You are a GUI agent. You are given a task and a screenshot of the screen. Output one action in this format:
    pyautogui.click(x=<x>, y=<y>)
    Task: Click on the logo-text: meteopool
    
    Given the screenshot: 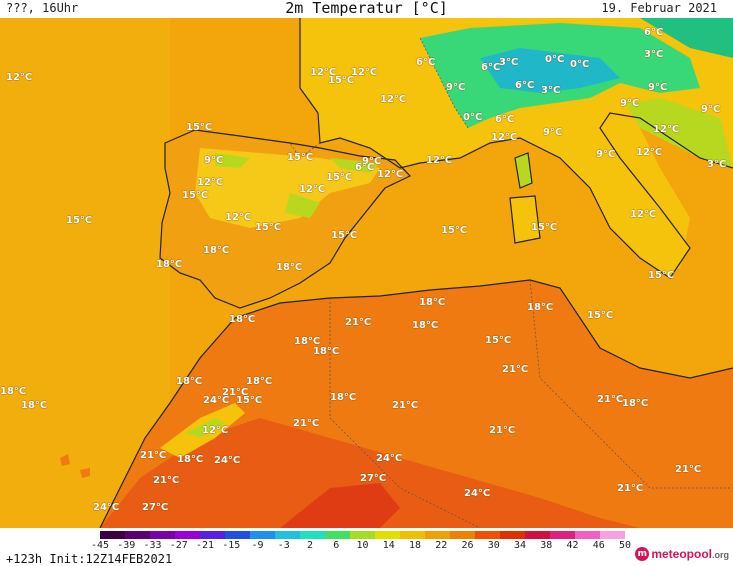 What is the action you would take?
    pyautogui.click(x=681, y=554)
    